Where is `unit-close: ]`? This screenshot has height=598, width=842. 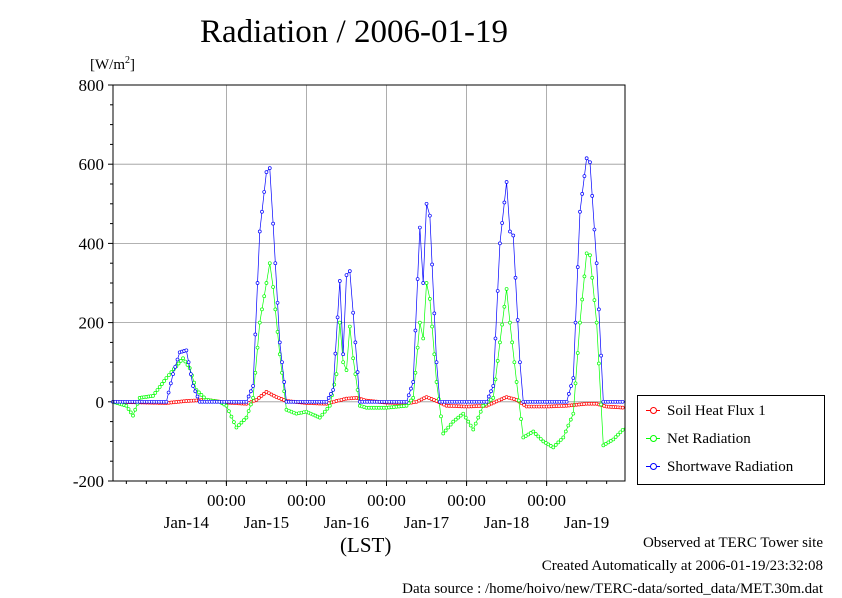
unit-close: ] is located at coordinates (132, 65).